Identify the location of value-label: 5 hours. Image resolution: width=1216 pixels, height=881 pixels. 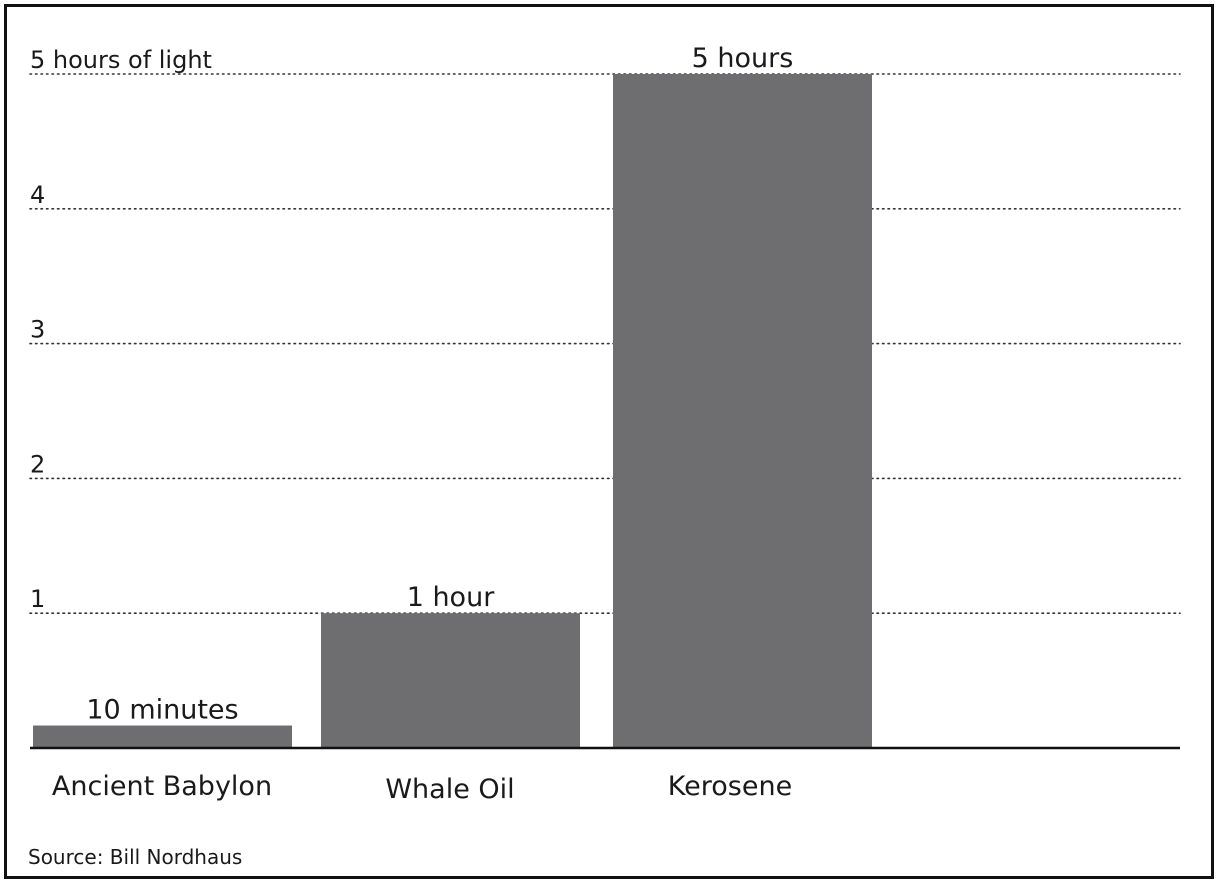
(743, 58).